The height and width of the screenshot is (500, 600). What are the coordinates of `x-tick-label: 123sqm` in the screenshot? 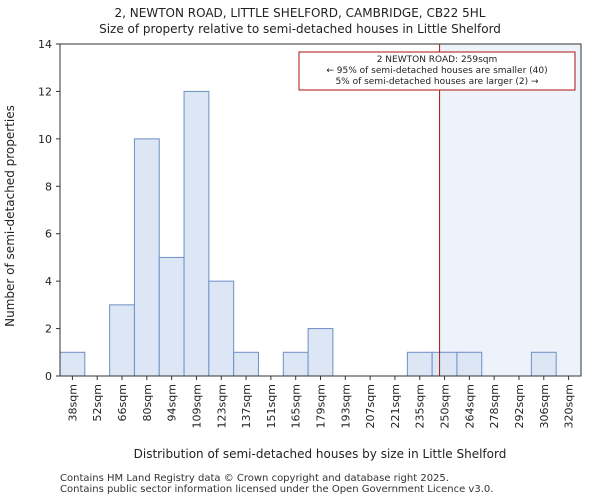 It's located at (221, 406).